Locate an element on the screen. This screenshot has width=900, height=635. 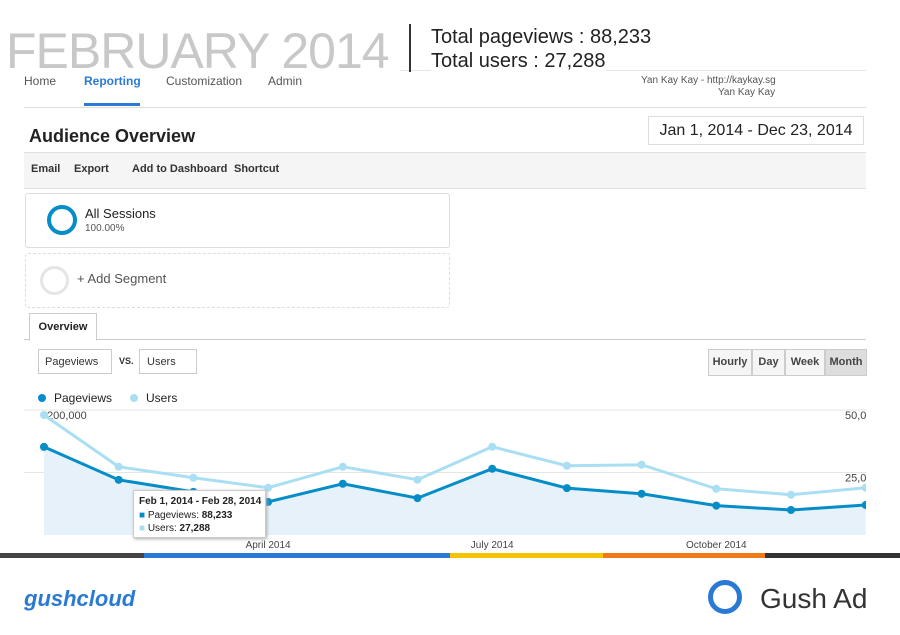
y2-tick-label: 50,000 is located at coordinates (855, 416).